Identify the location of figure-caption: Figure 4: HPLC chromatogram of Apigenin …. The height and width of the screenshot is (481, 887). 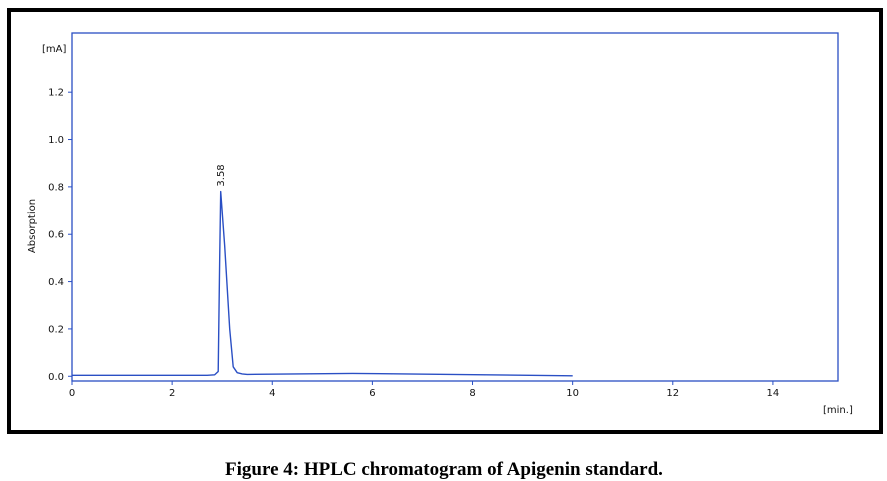
(444, 469).